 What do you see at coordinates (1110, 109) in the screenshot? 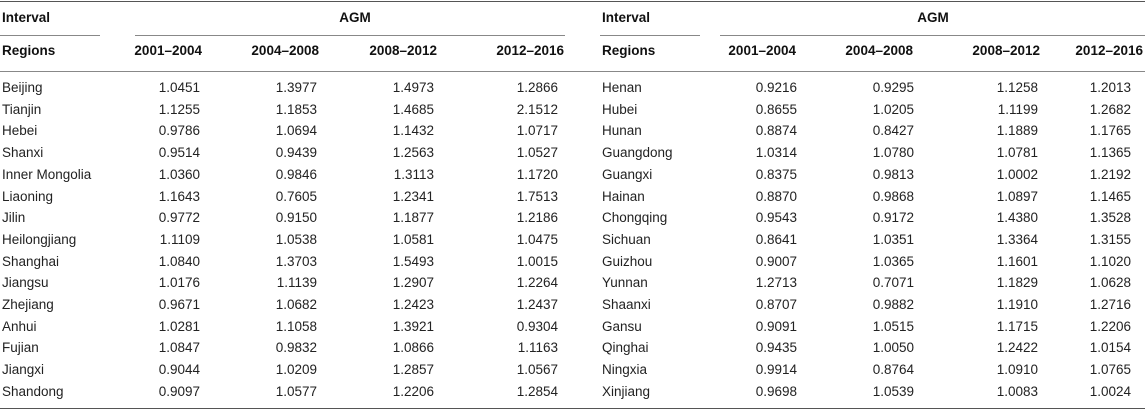
I see `agm-value: 1.2682` at bounding box center [1110, 109].